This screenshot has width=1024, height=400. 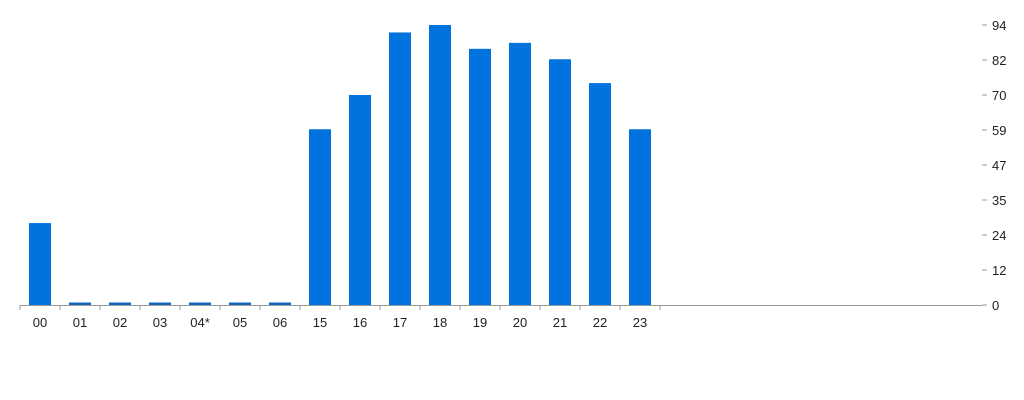 What do you see at coordinates (440, 322) in the screenshot?
I see `x-tick-label: 18` at bounding box center [440, 322].